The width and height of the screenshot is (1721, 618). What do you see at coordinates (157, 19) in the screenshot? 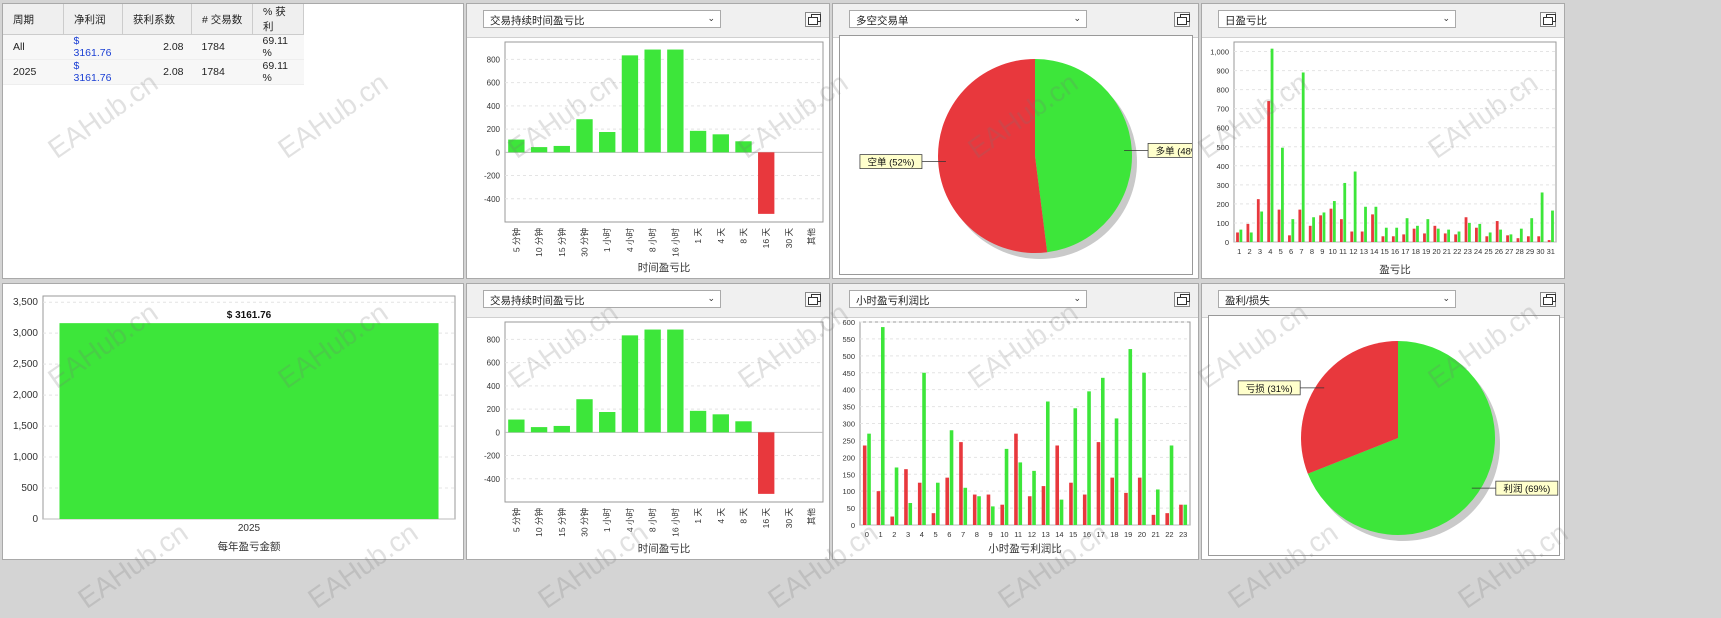
I see `col-profit-factor: 获利系数` at bounding box center [157, 19].